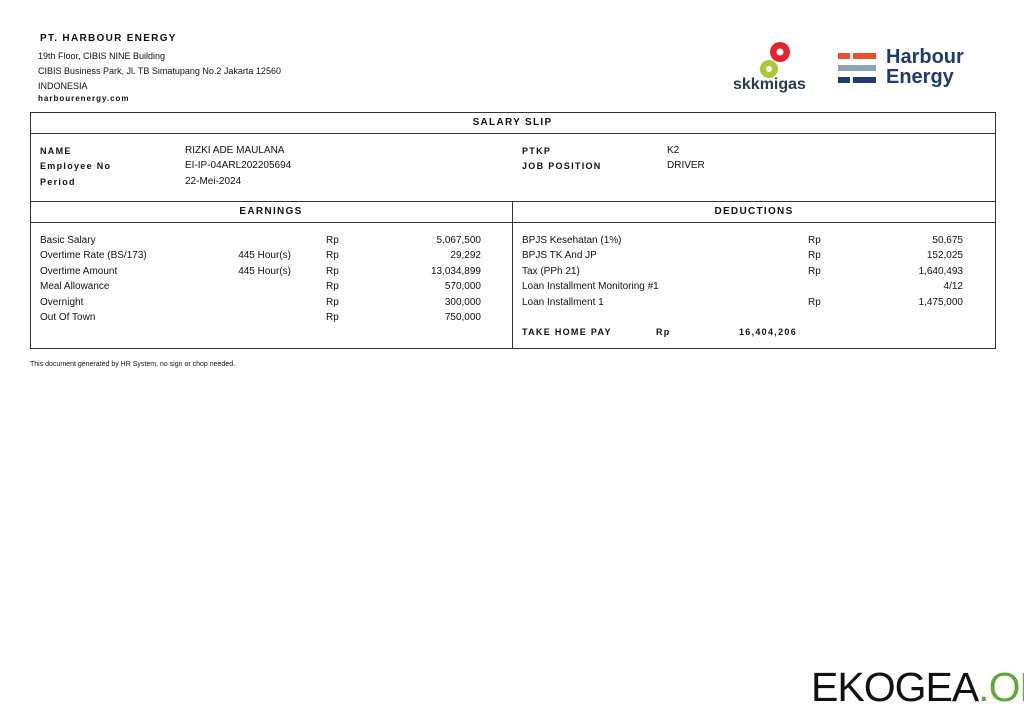 The width and height of the screenshot is (1024, 724). What do you see at coordinates (775, 60) in the screenshot?
I see `skkmigas-mark-icon` at bounding box center [775, 60].